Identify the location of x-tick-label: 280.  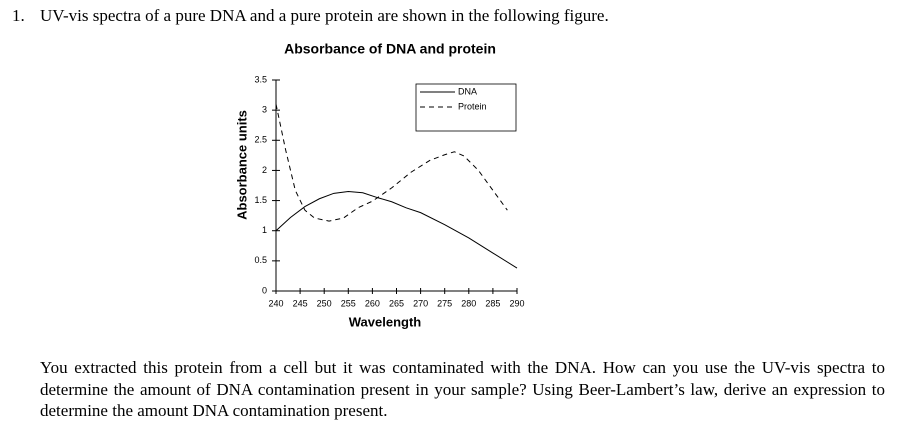
(468, 303).